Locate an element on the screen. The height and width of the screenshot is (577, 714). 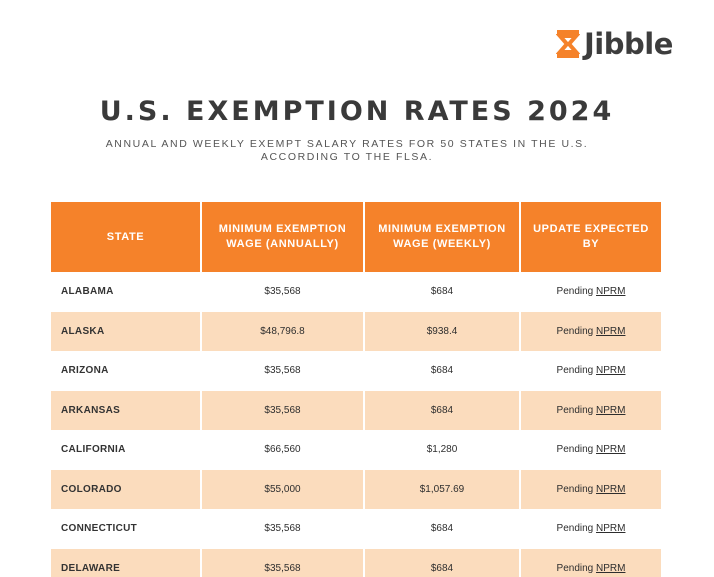
table-row: CONNECTICUT $35,568 $684 Pending NPRM is located at coordinates (356, 529).